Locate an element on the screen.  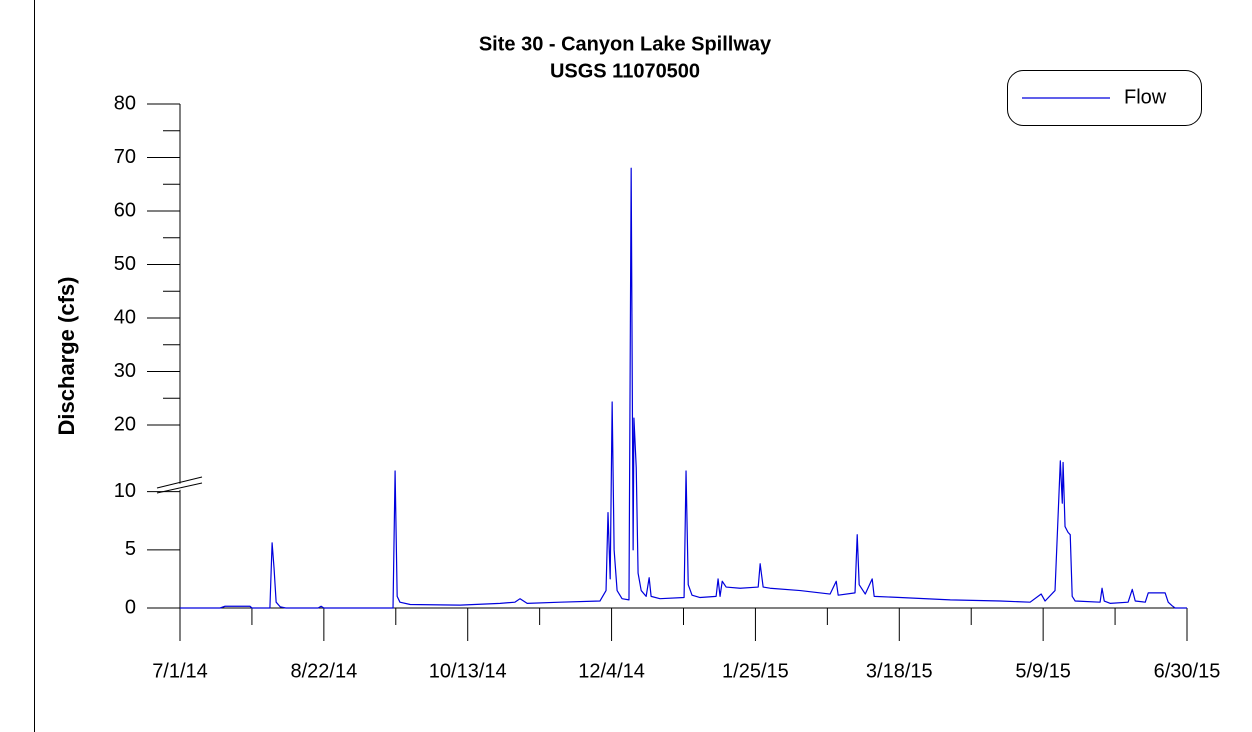
y-tick-label: 70 is located at coordinates (125, 157).